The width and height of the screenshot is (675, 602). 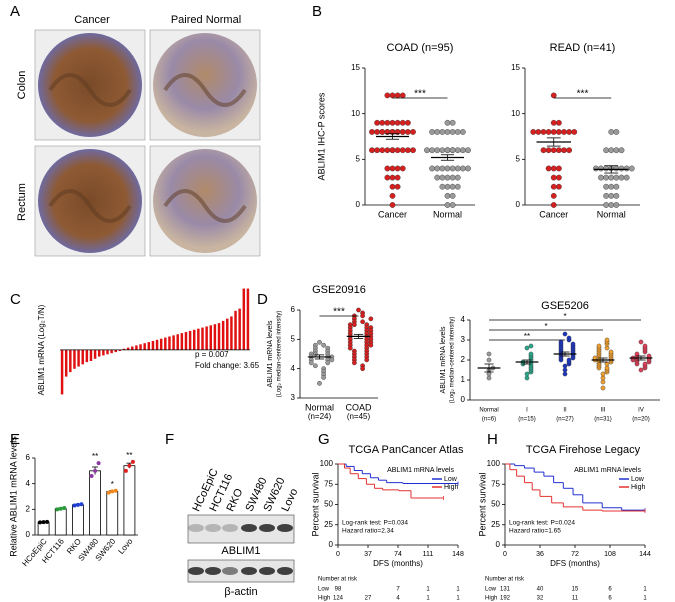 I want to click on x-tick-label: 111, so click(x=428, y=554).